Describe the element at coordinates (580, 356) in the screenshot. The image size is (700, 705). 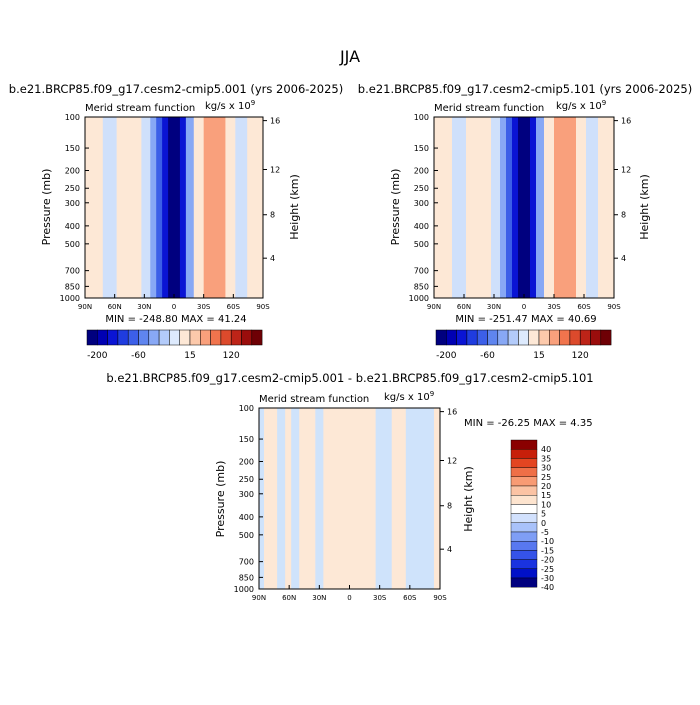
I see `colorbar-label: 120` at that location.